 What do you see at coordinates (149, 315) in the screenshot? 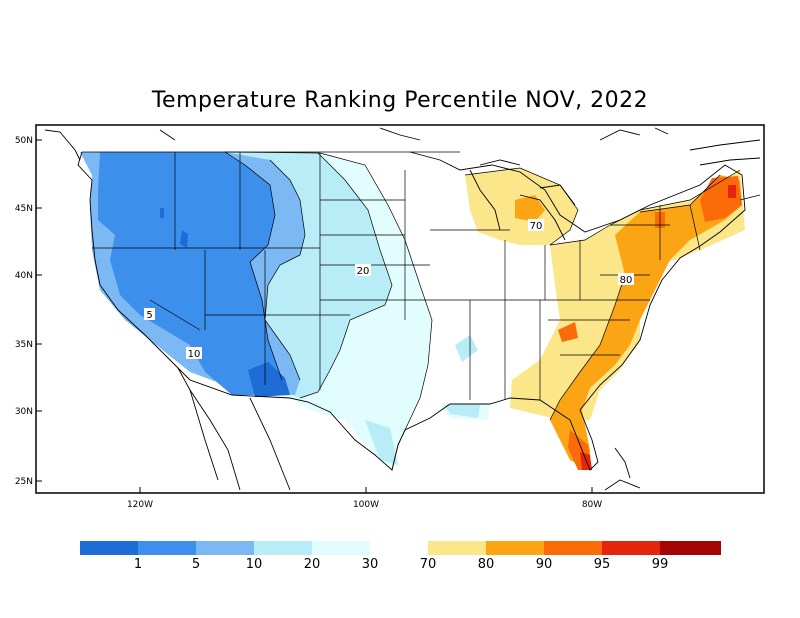
I see `contour-label: 5` at bounding box center [149, 315].